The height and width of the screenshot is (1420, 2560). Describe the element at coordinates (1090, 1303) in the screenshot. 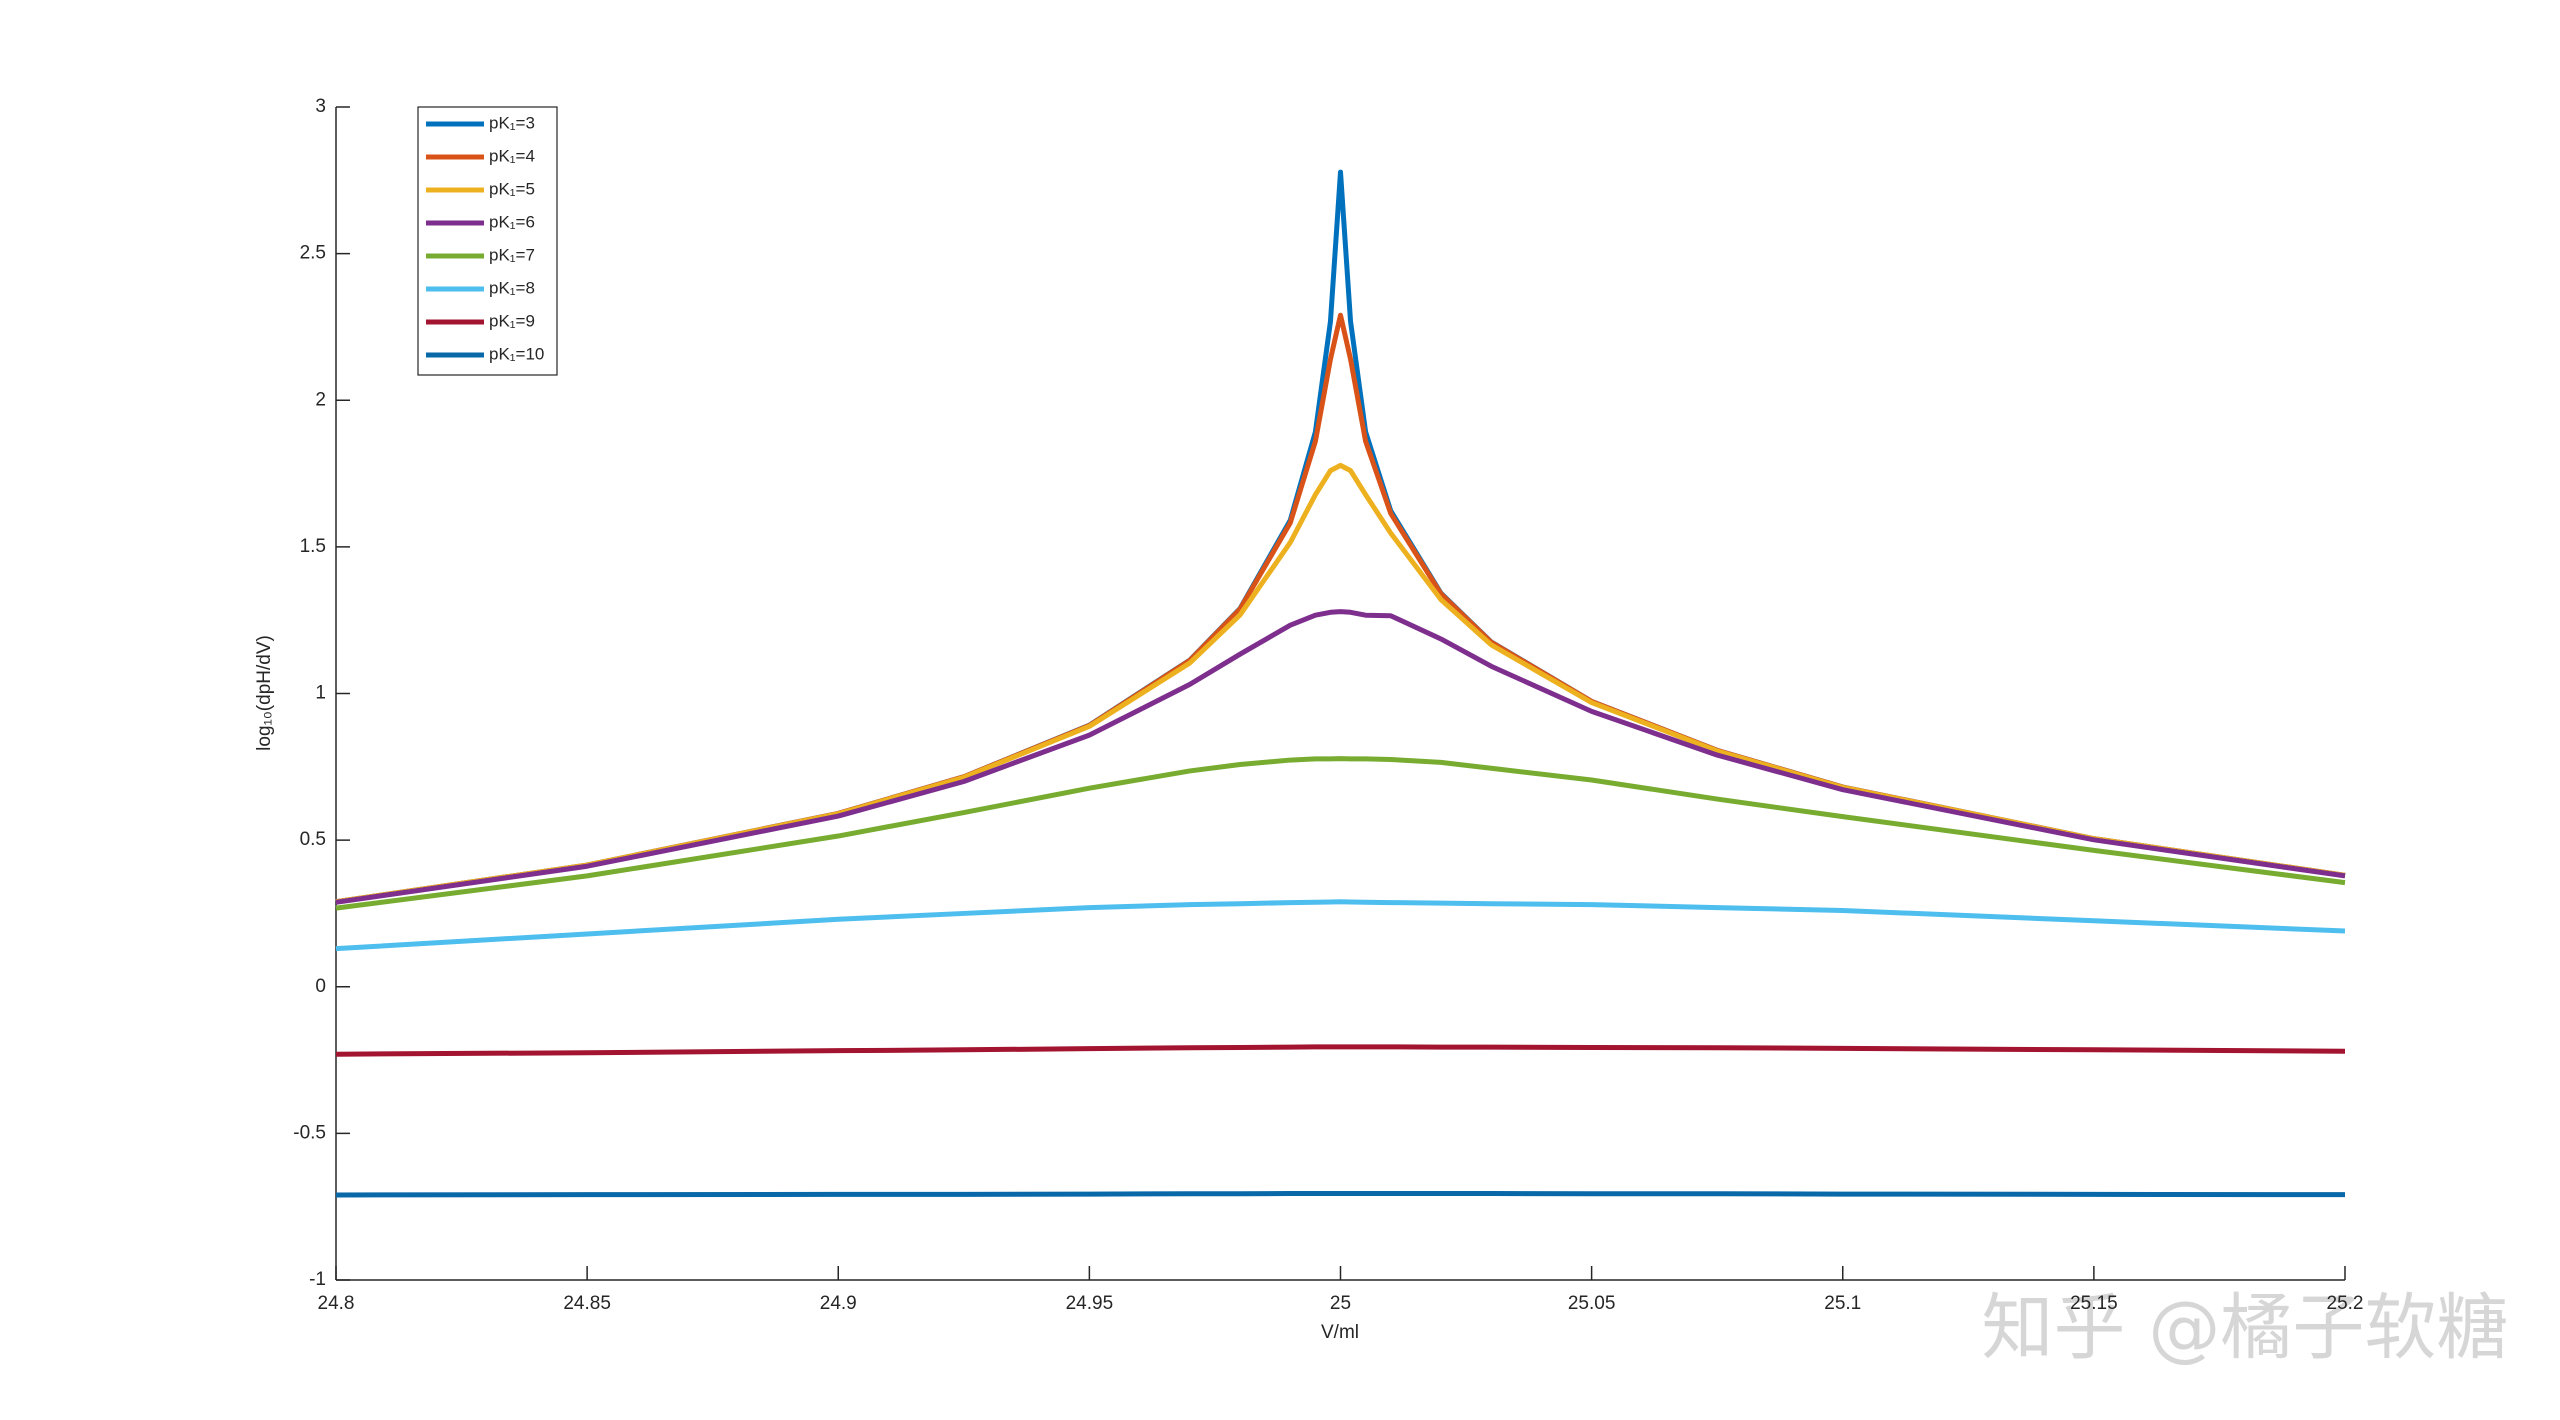

I see `x-tick-label: 24.95` at that location.